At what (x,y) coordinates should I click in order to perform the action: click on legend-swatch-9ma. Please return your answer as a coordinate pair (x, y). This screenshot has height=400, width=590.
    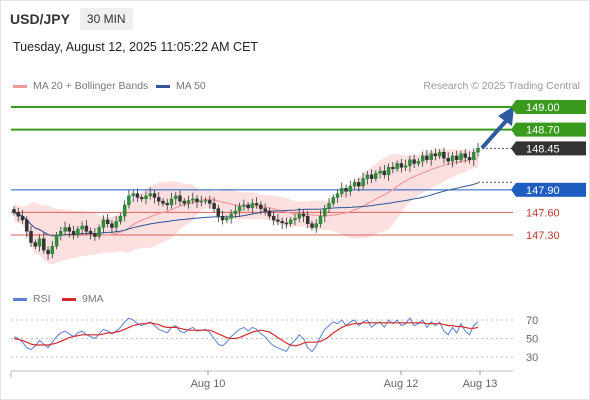
    Looking at the image, I should click on (69, 299).